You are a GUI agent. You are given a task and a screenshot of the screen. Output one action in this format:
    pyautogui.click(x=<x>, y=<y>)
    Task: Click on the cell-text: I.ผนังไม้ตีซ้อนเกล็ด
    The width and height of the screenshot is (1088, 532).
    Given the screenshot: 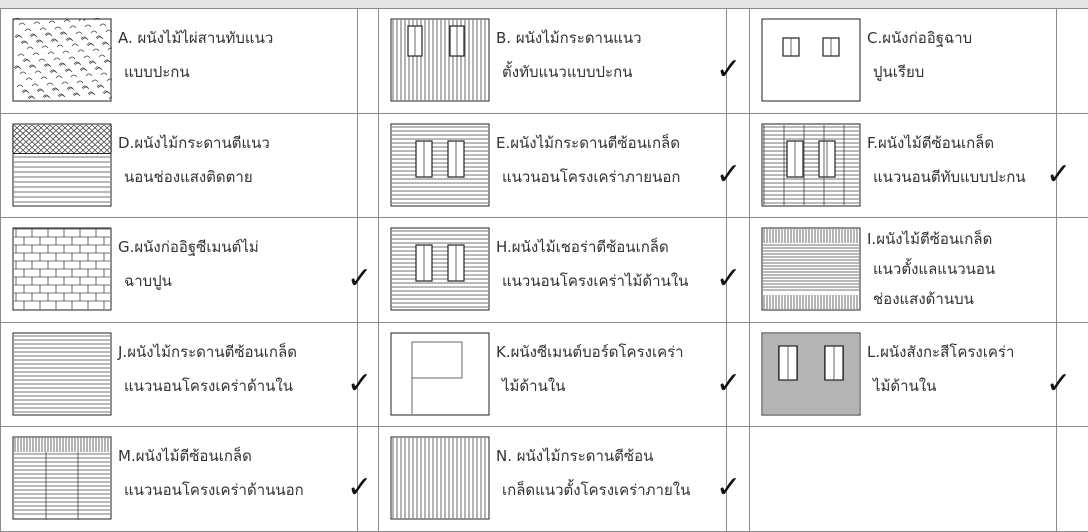 What is the action you would take?
    pyautogui.click(x=930, y=239)
    